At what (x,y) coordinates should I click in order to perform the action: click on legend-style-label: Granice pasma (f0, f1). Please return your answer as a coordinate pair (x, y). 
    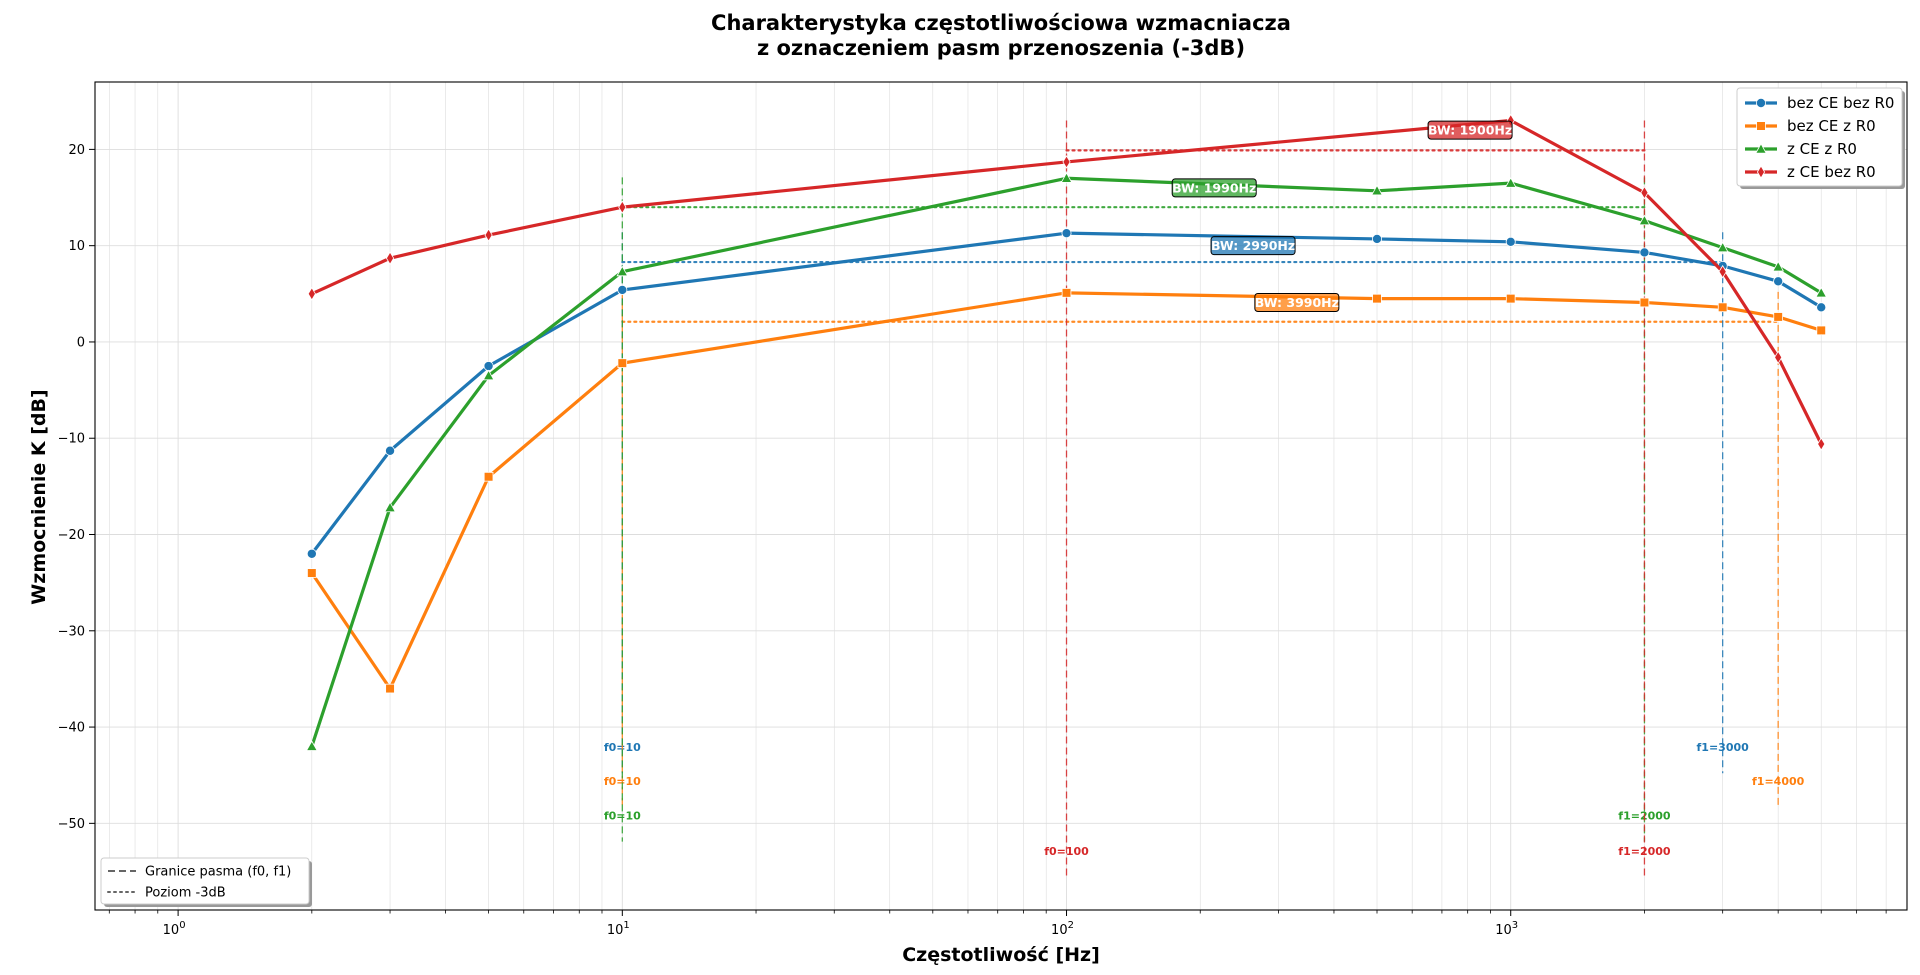
    Looking at the image, I should click on (218, 872).